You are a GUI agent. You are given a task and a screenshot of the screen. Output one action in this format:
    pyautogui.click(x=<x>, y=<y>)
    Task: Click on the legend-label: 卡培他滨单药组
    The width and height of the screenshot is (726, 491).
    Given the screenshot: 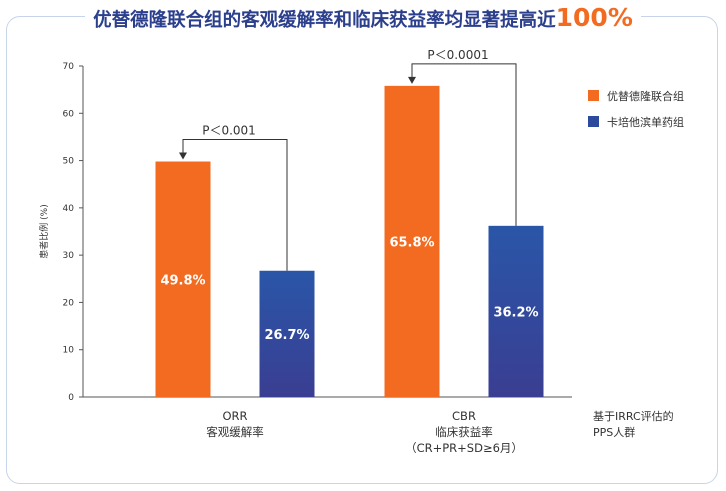 What is the action you would take?
    pyautogui.click(x=645, y=122)
    